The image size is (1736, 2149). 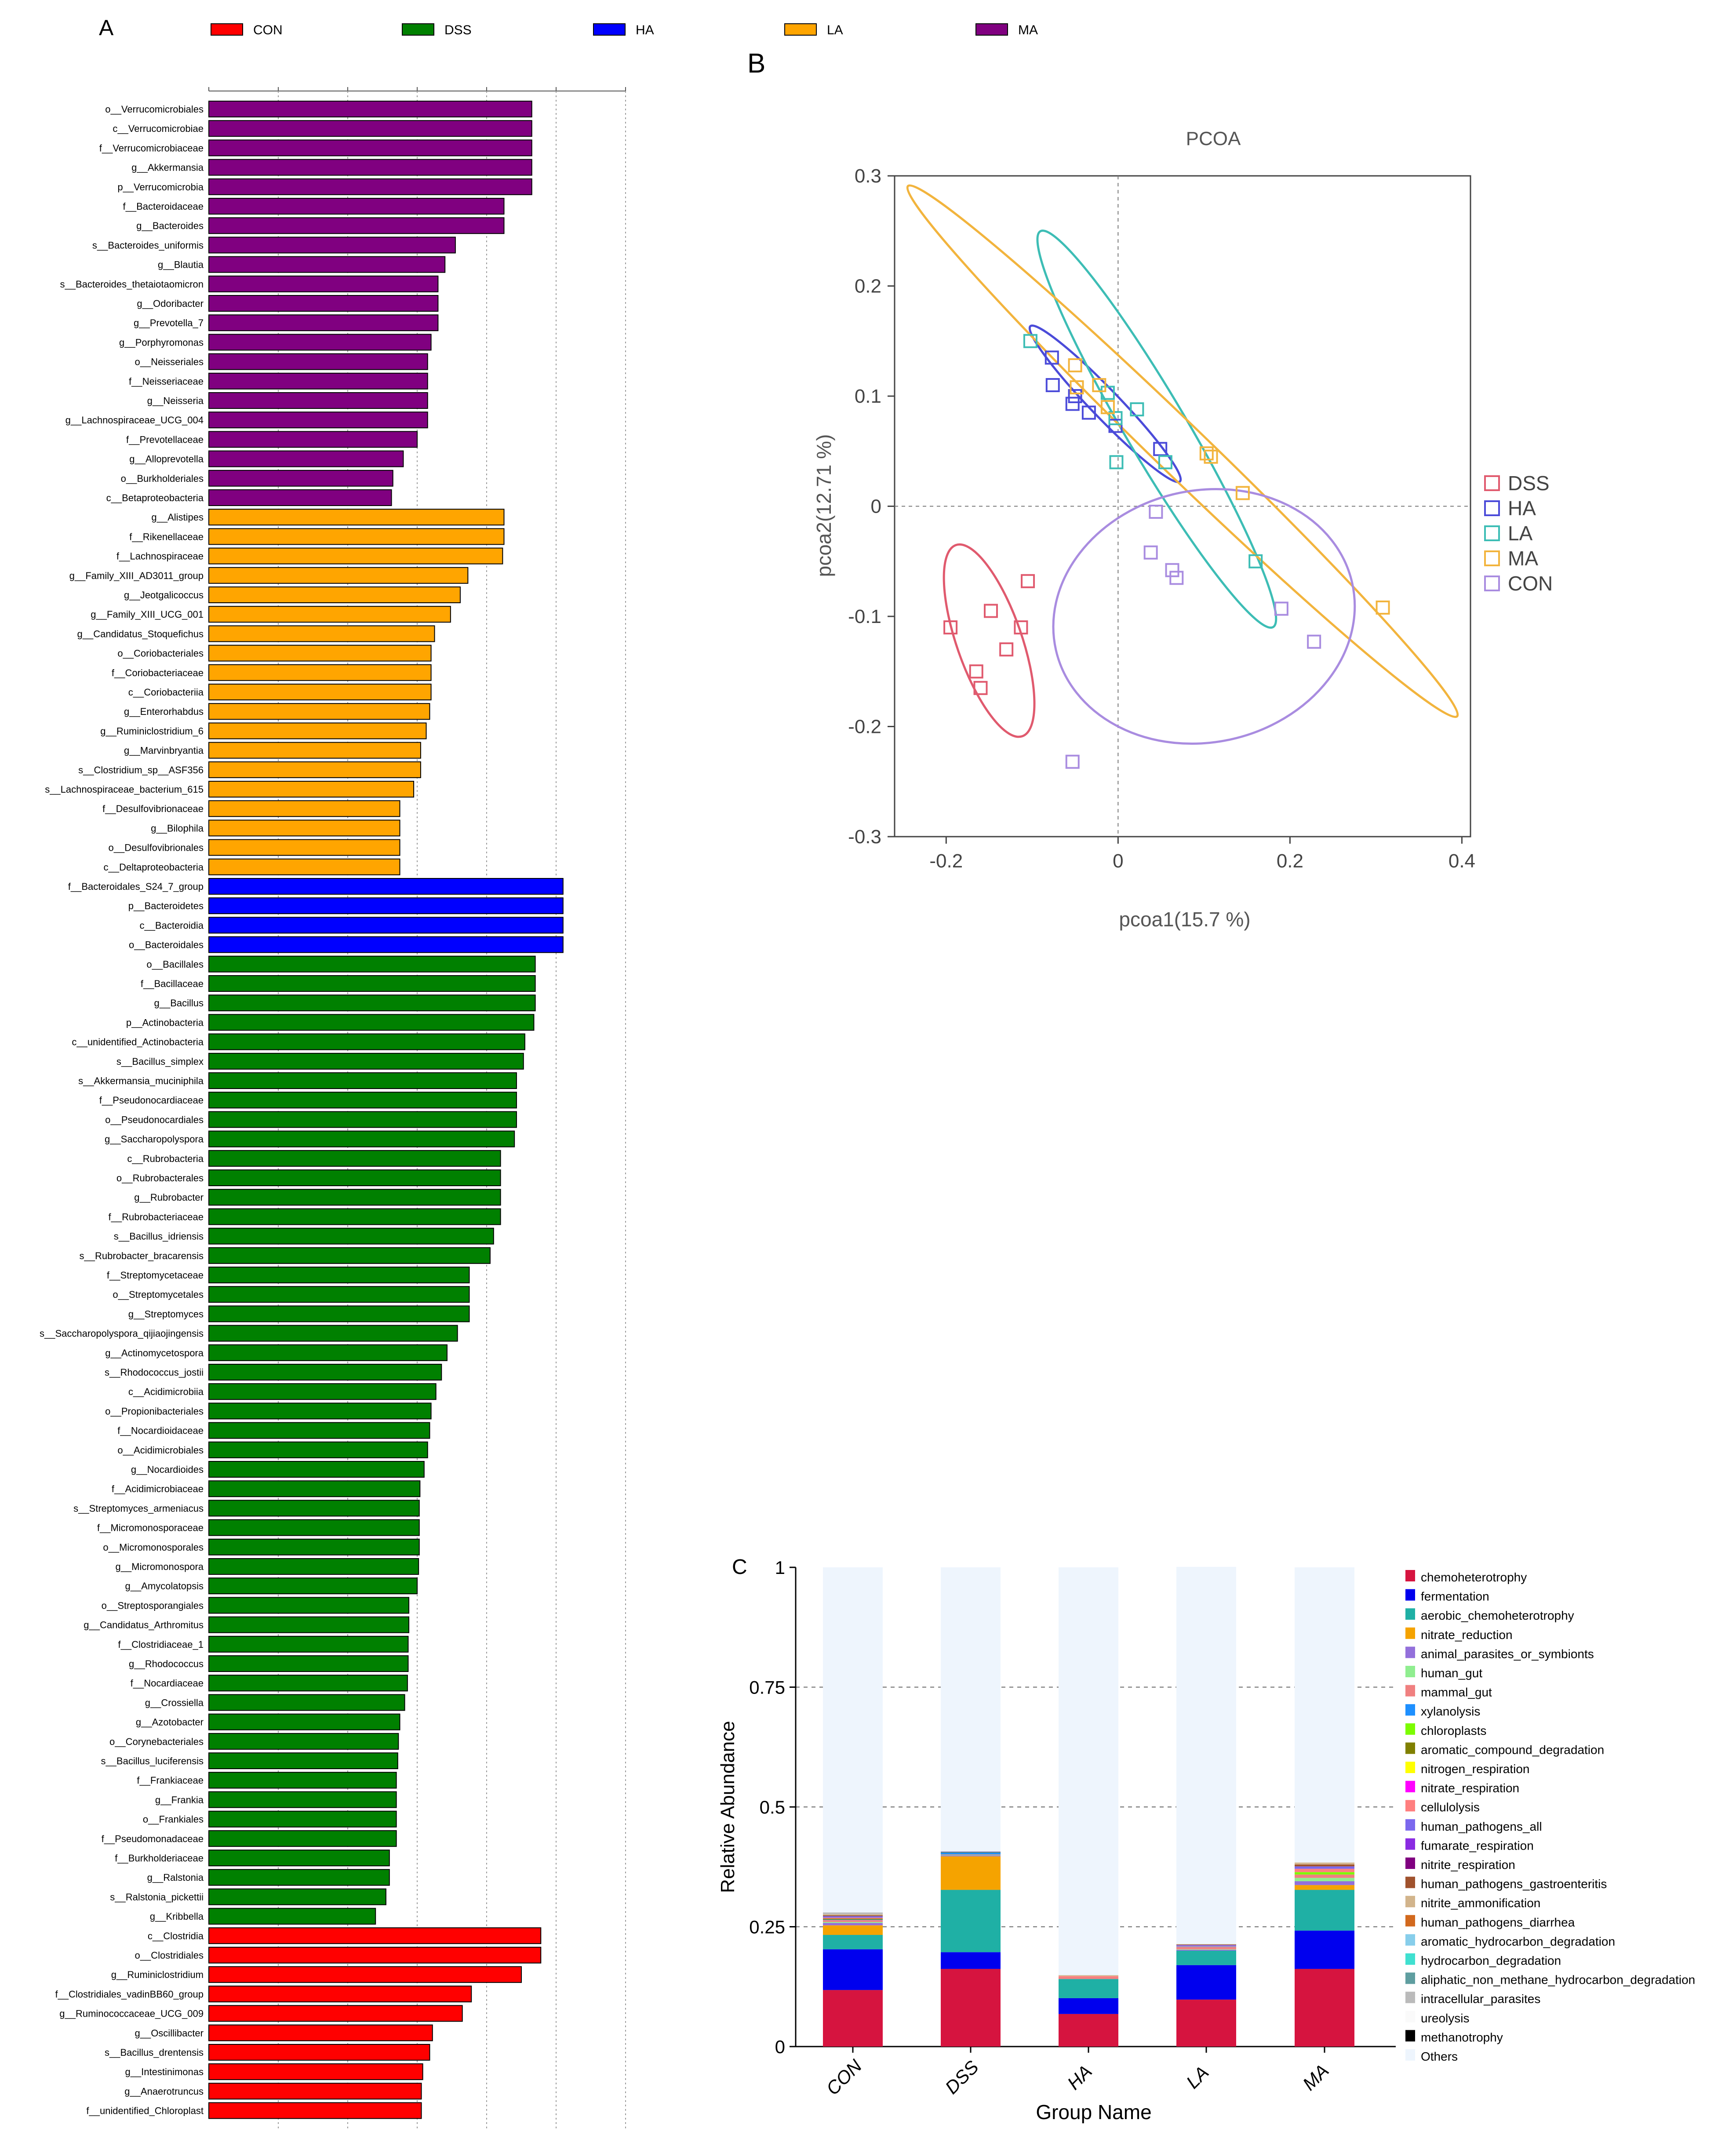 I want to click on segment-chloroplasts, so click(x=1325, y=1874).